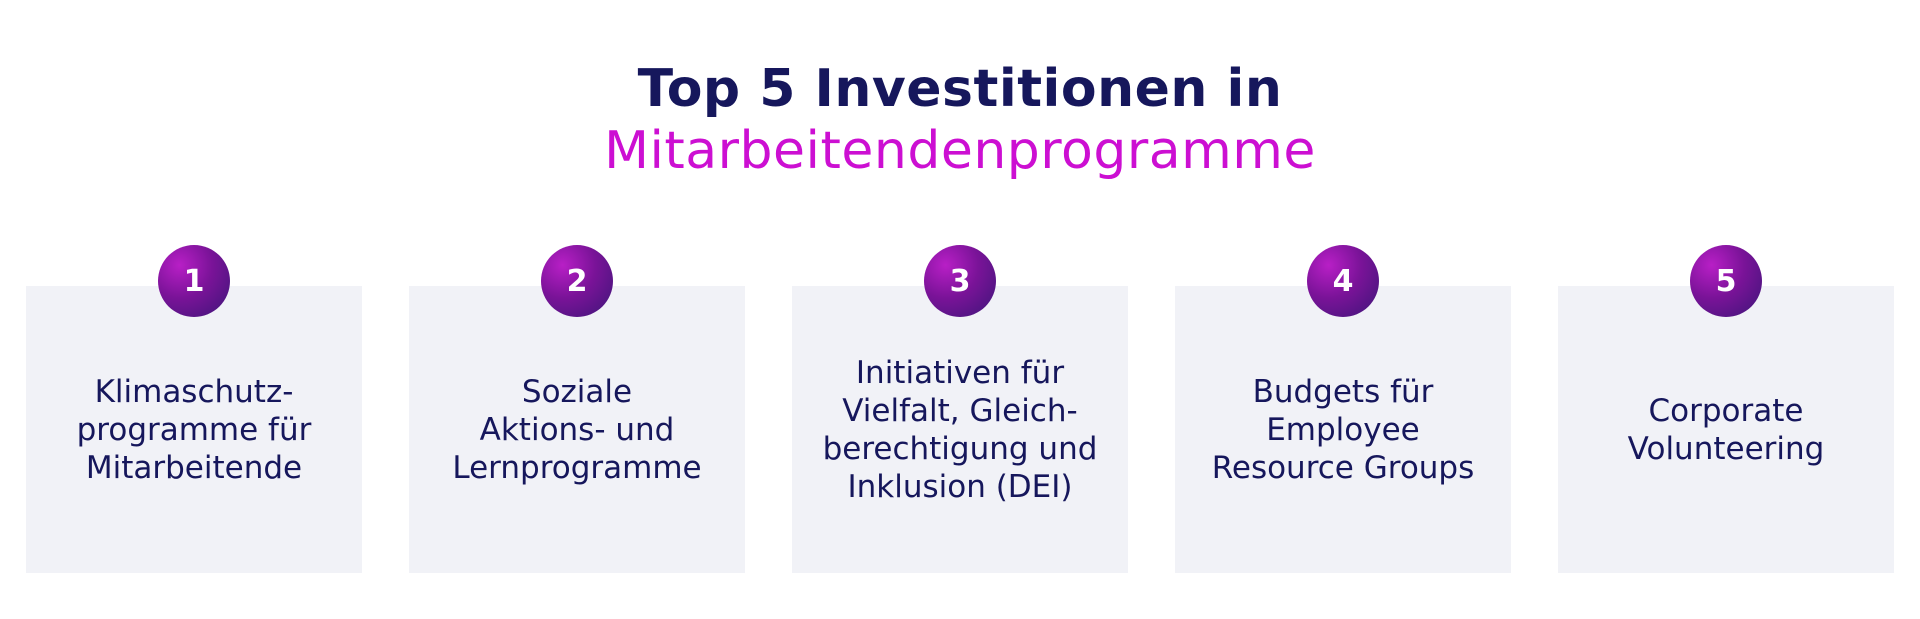 The height and width of the screenshot is (619, 1920). I want to click on card-5: Corporate Volunteering, so click(1726, 429).